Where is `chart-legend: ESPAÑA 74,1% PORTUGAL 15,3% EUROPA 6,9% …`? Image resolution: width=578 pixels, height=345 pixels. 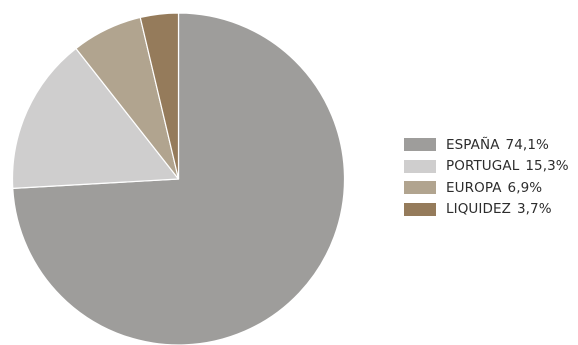 chart-legend: ESPAÑA 74,1% PORTUGAL 15,3% EUROPA 6,9% … is located at coordinates (486, 177).